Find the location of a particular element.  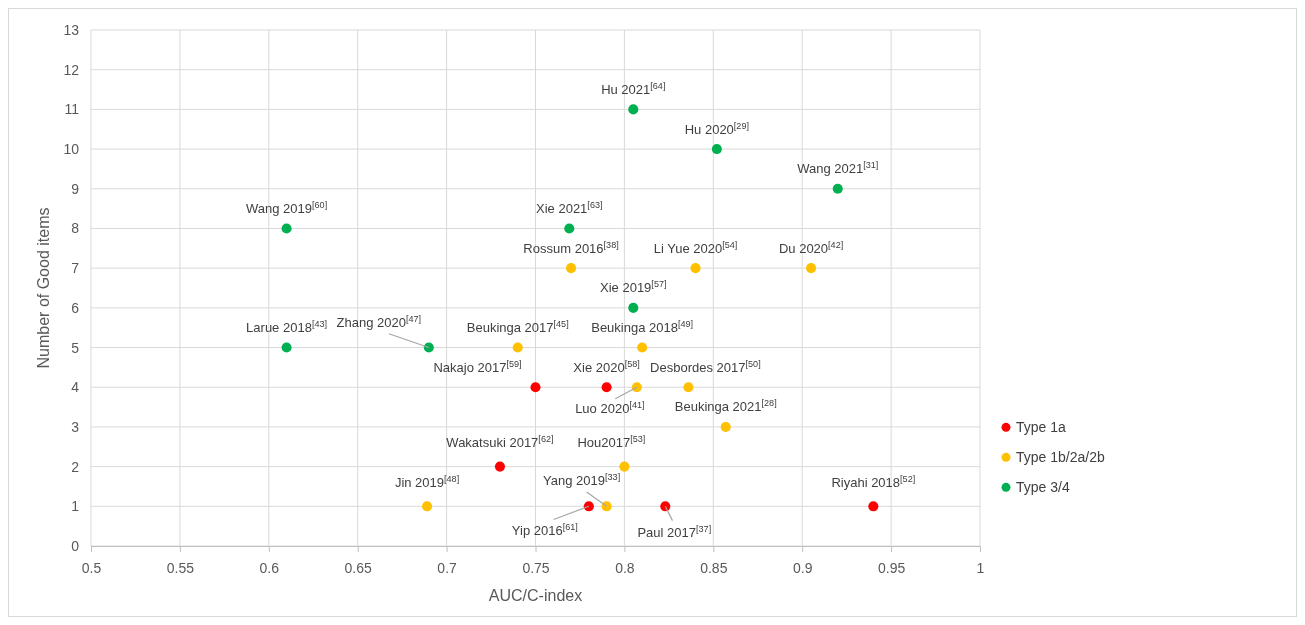

y-tick-label: 12 is located at coordinates (71, 69).